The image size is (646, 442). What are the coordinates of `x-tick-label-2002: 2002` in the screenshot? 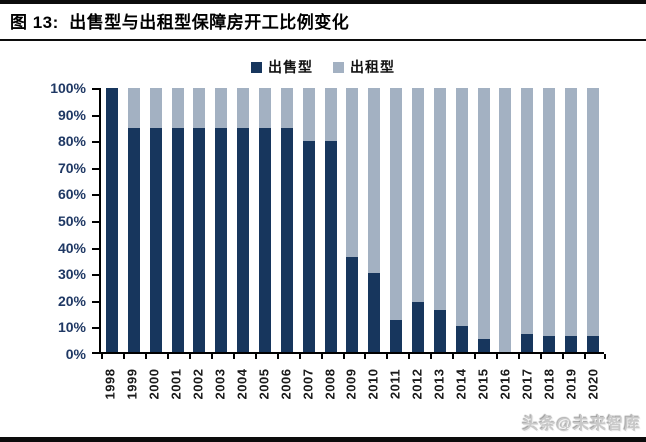 It's located at (198, 384).